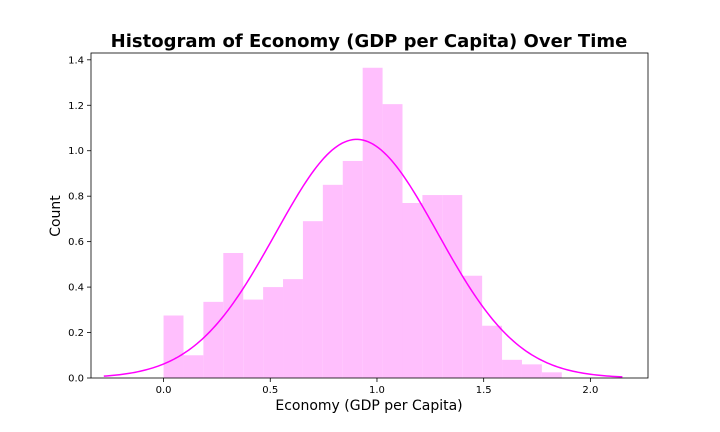 The height and width of the screenshot is (432, 720). I want to click on y-tick-label: 0.6, so click(76, 242).